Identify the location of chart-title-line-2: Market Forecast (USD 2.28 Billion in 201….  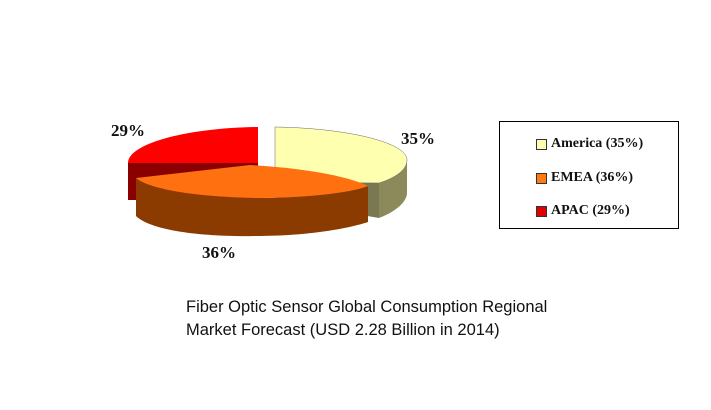
(343, 330).